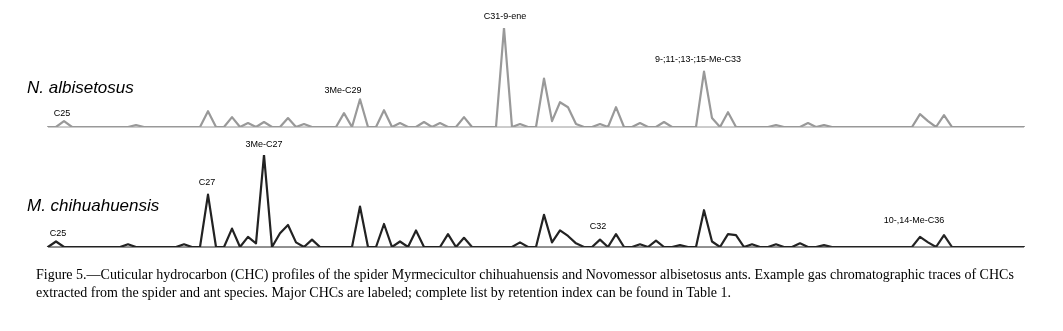  What do you see at coordinates (264, 144) in the screenshot?
I see `text: 3Me-C27` at bounding box center [264, 144].